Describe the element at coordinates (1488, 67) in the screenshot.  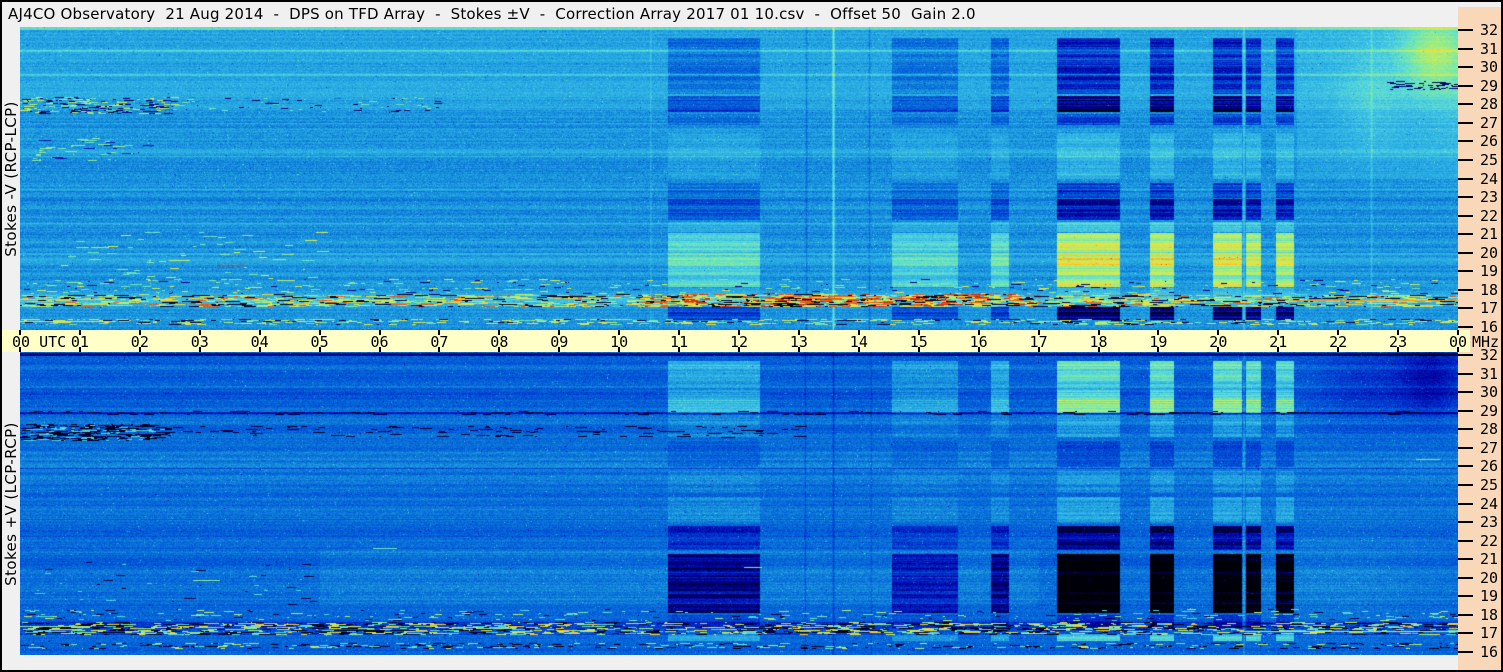
I see `freq-label: 30` at that location.